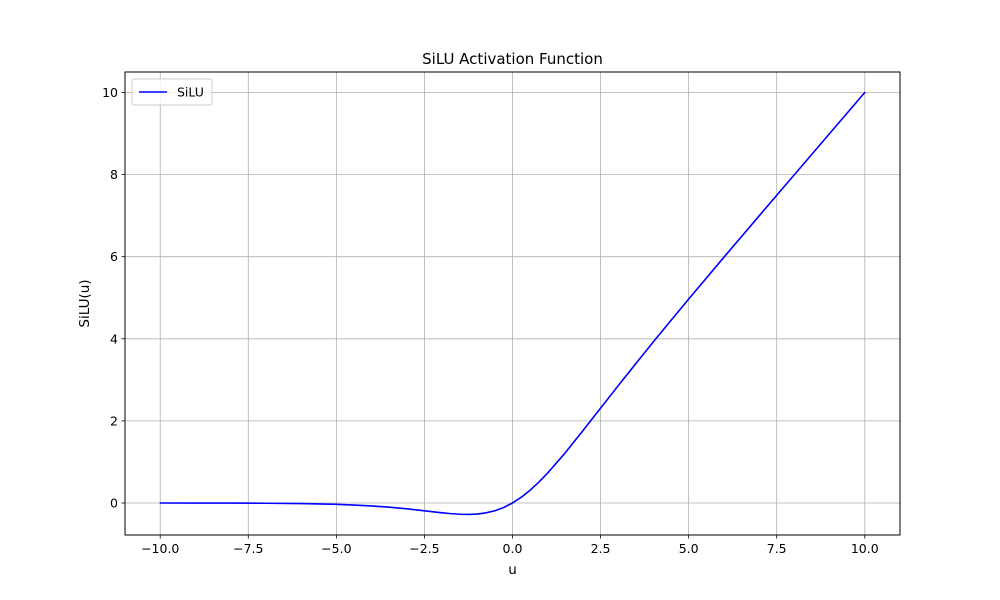  I want to click on y-tick-label: 4, so click(114, 338).